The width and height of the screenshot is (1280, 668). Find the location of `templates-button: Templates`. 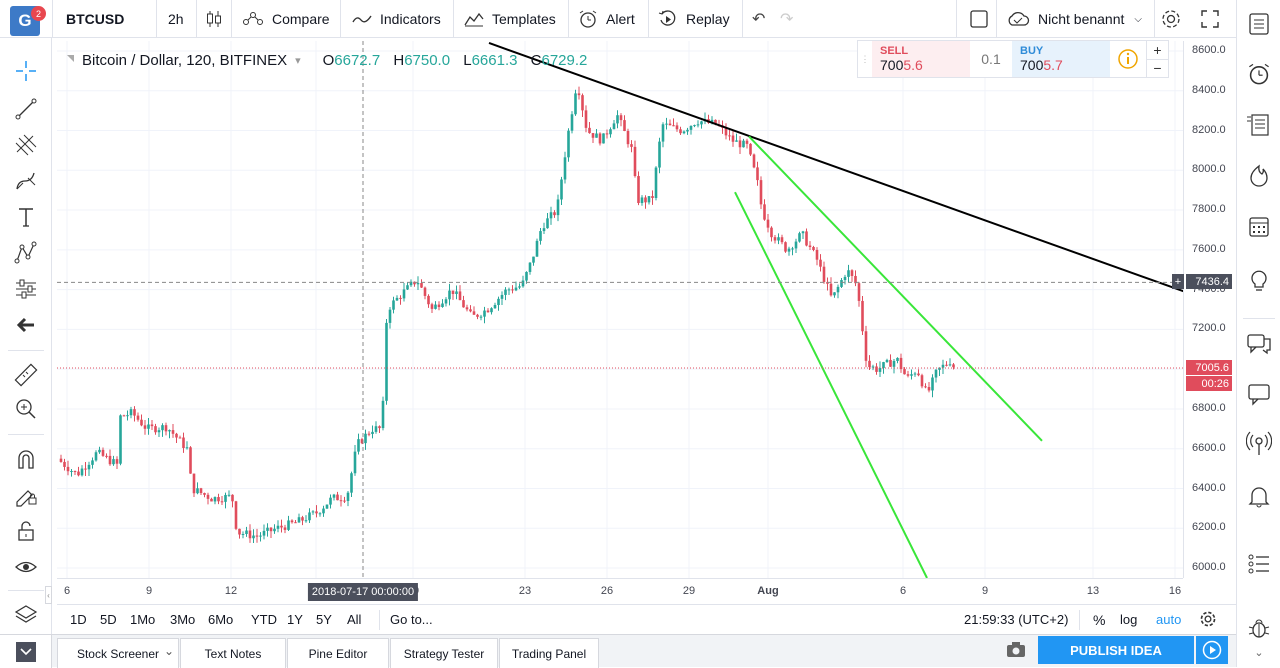

templates-button: Templates is located at coordinates (510, 19).